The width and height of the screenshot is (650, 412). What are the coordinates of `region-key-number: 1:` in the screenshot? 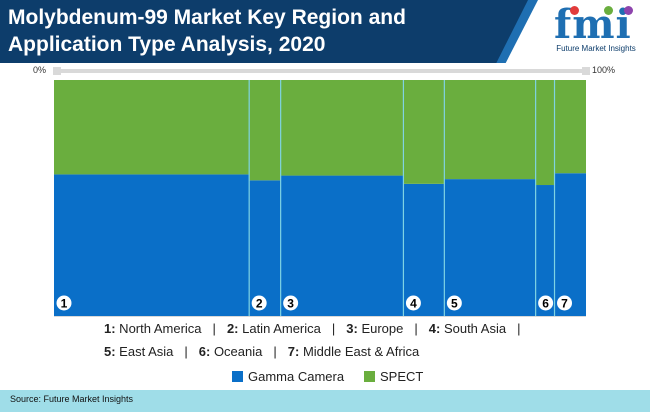 It's located at (110, 328).